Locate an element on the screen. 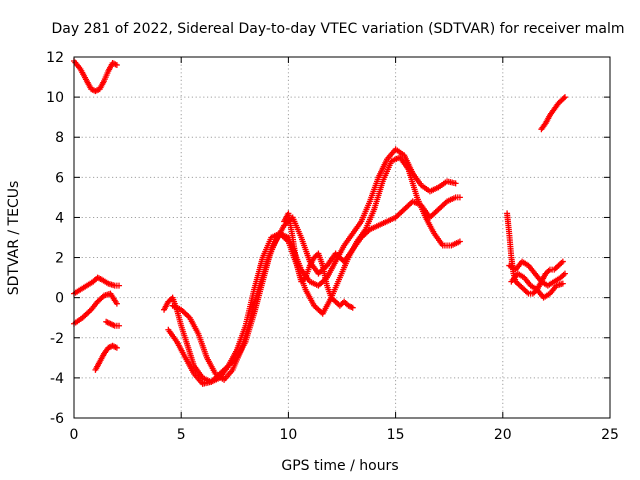  y-tick-label: 0 is located at coordinates (59, 299).